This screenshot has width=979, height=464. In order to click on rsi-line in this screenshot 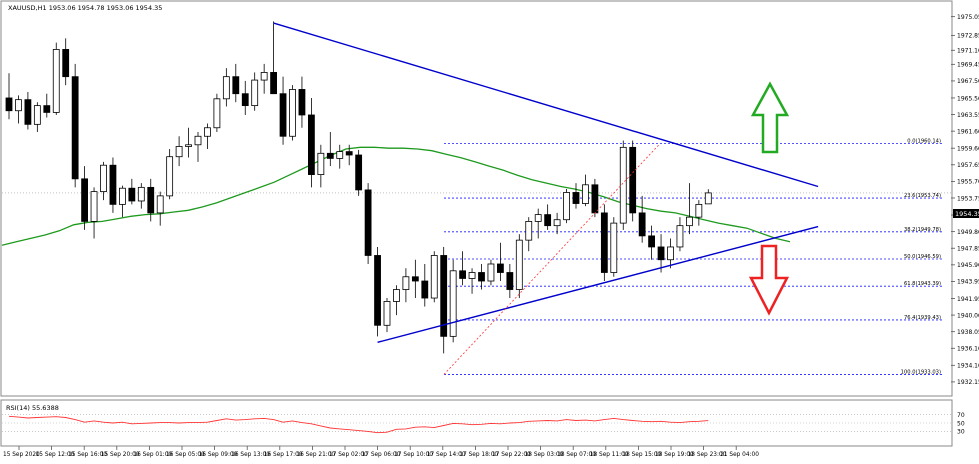, I will do `click(358, 424)`.